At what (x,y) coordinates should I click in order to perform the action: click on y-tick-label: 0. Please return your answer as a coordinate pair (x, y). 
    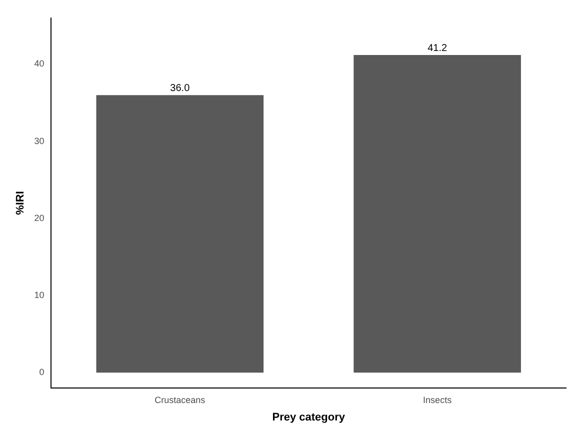
    Looking at the image, I should click on (41, 372).